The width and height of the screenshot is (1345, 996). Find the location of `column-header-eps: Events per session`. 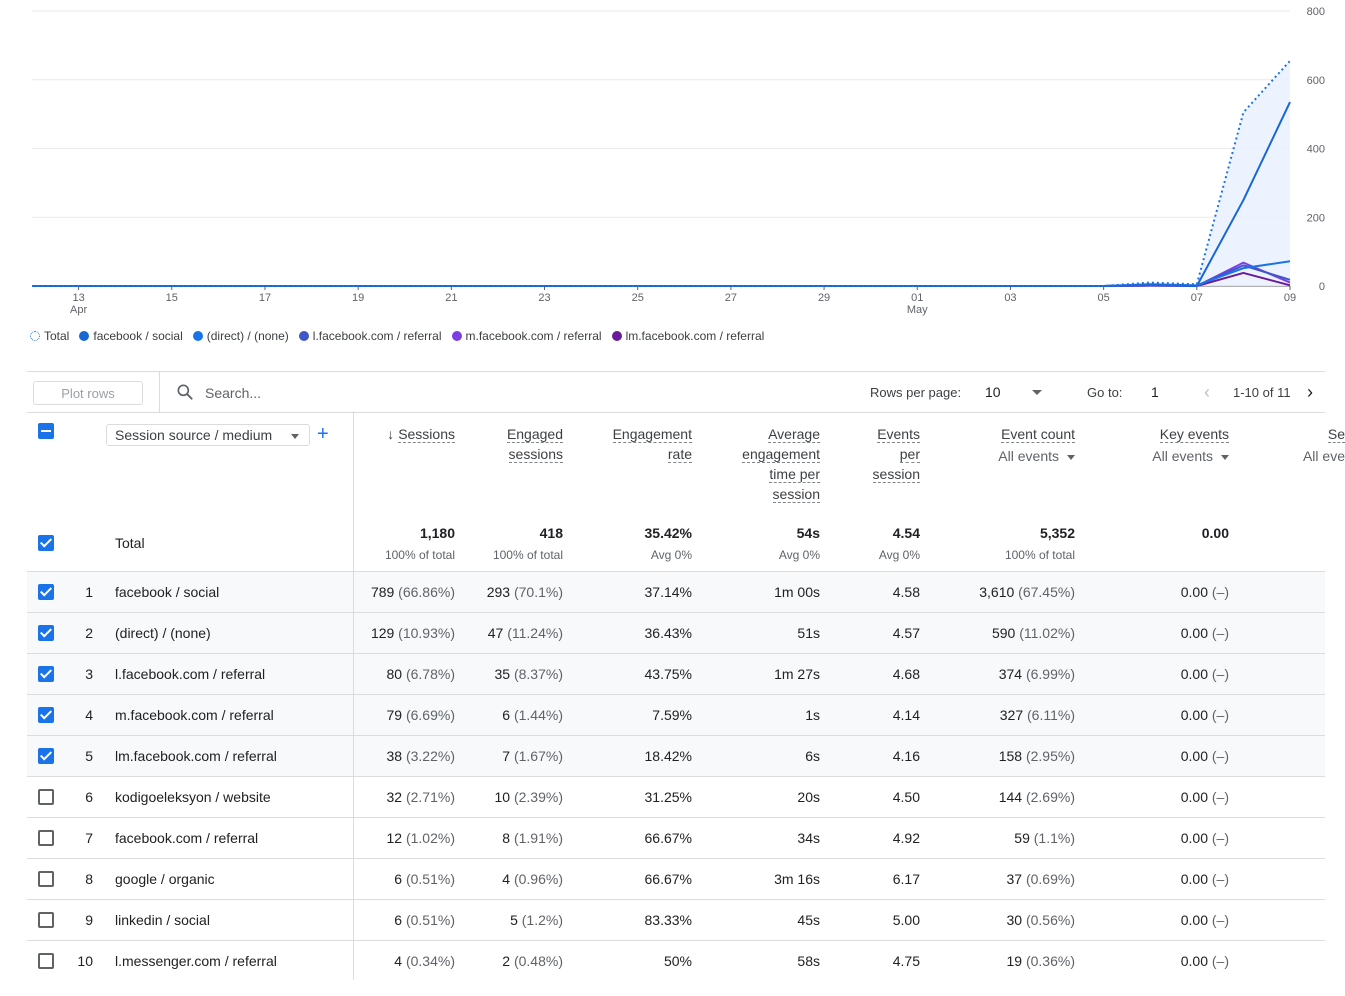

column-header-eps: Events per session is located at coordinates (896, 454).